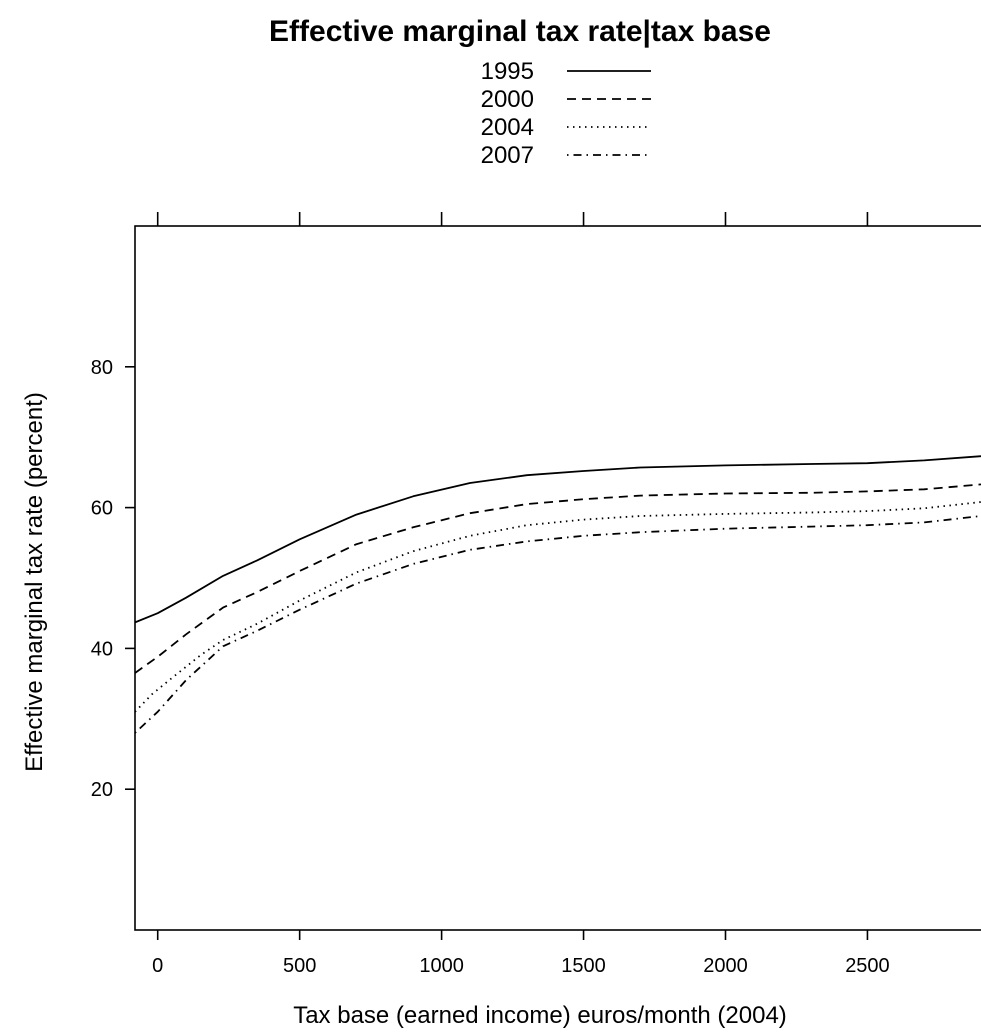 This screenshot has width=981, height=1032. Describe the element at coordinates (583, 966) in the screenshot. I see `x-tick-label-3: 1500` at that location.